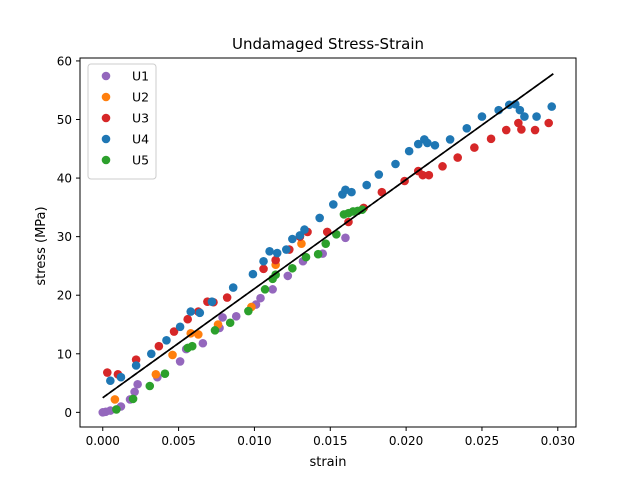 This screenshot has width=640, height=480. What do you see at coordinates (64, 354) in the screenshot?
I see `y-tick-label: 10` at bounding box center [64, 354].